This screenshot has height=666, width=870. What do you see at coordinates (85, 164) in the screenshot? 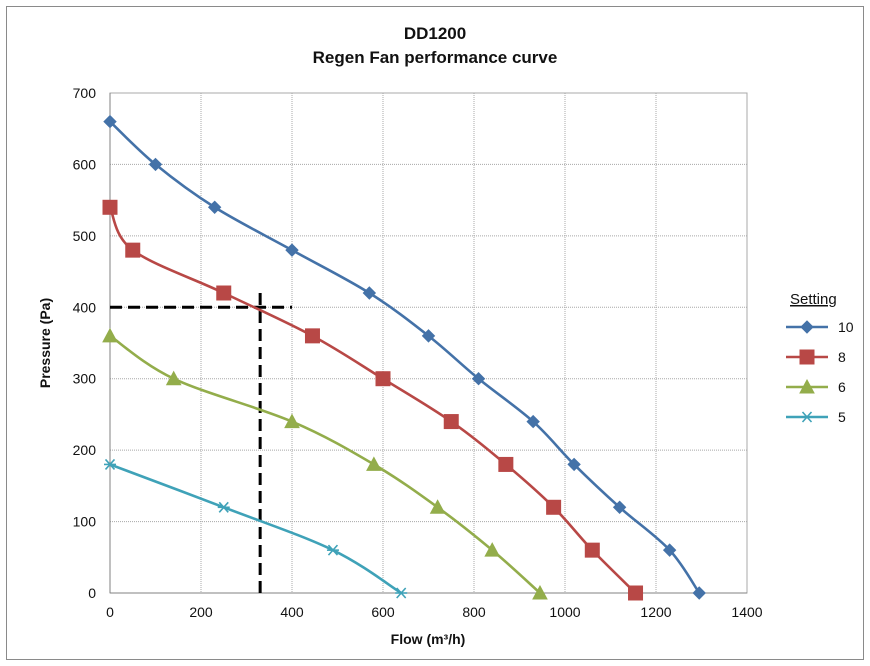
I see `y-tick-label: 600` at bounding box center [85, 164].